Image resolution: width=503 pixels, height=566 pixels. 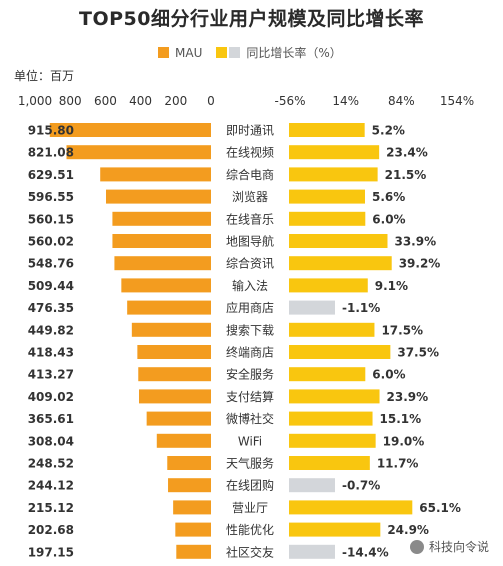 What do you see at coordinates (51, 441) in the screenshot?
I see `data-label-mau: 308.04` at bounding box center [51, 441].